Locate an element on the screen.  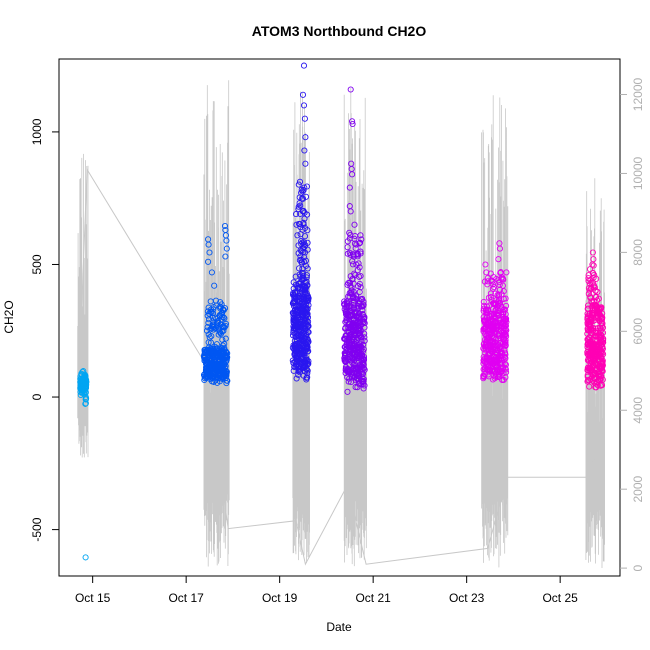
y2-tick-label: 12000 is located at coordinates (638, 95).